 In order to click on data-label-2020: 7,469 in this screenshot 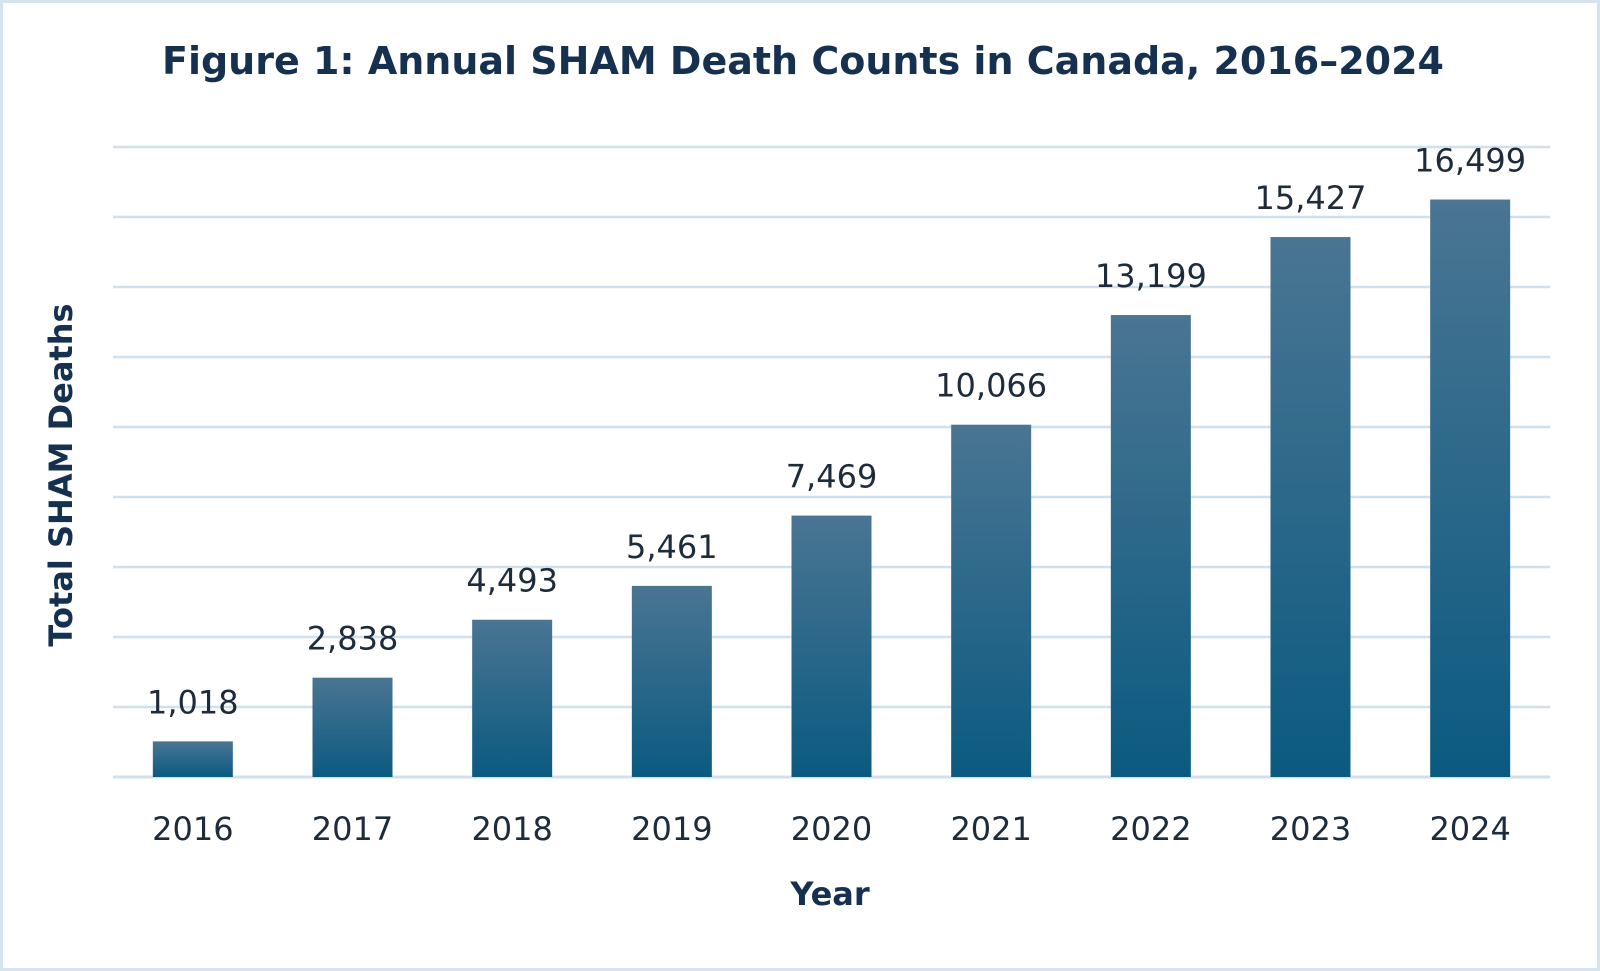, I will do `click(832, 477)`.